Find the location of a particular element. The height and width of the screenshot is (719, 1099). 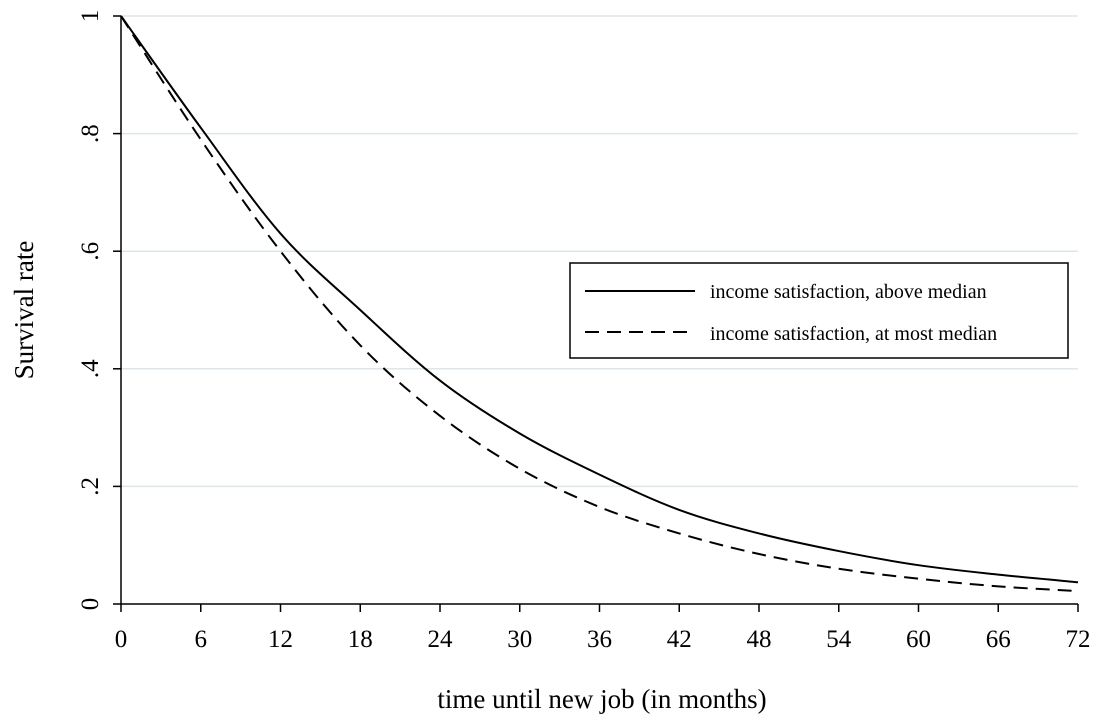

x-tick-label-5: 30 is located at coordinates (519, 639).